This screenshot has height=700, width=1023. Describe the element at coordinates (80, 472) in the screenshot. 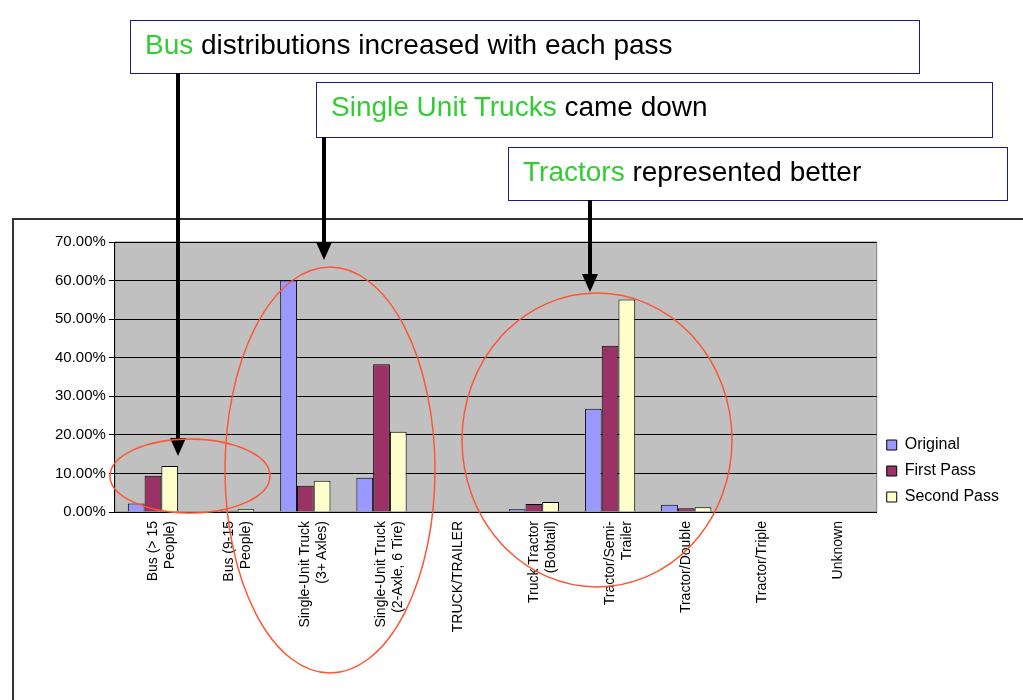

I see `y-tick-label: 10.00%` at that location.